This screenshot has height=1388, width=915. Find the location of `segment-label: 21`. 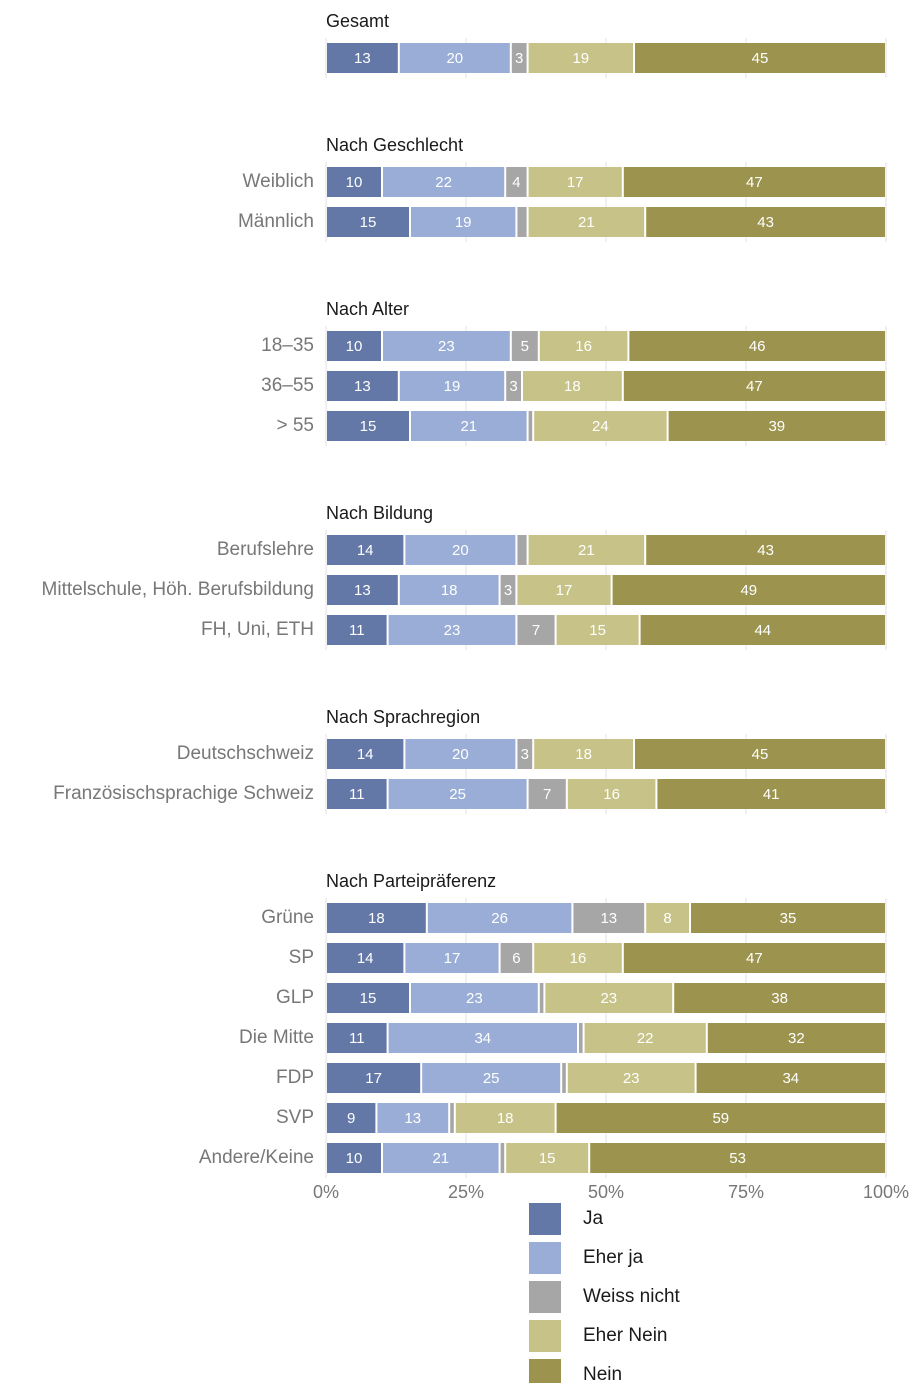

segment-label: 21 is located at coordinates (468, 426).